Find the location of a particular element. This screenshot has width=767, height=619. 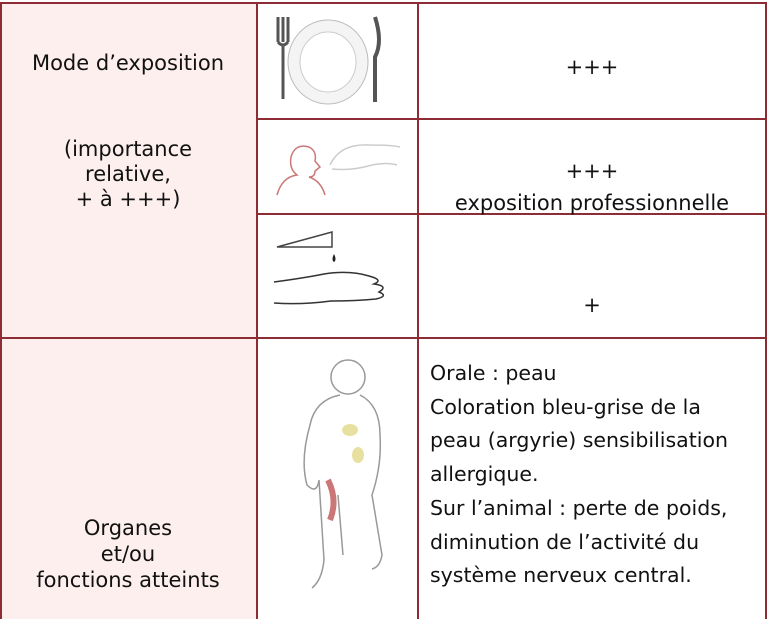

description-line: peau (argyrie) sensibilisation is located at coordinates (579, 440).